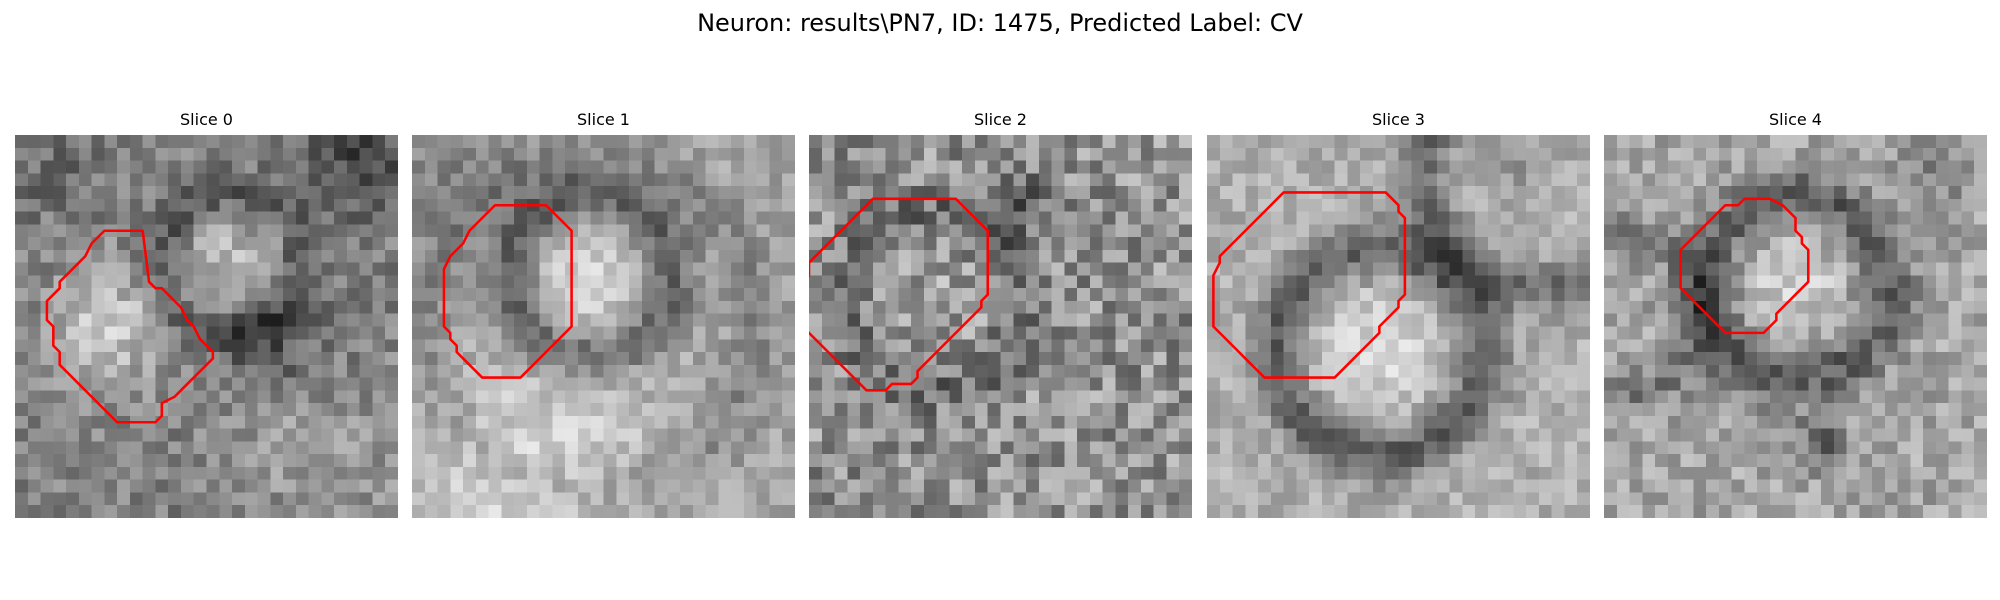 The width and height of the screenshot is (2000, 600). What do you see at coordinates (1000, 119) in the screenshot?
I see `panel-title: Slice 2` at bounding box center [1000, 119].